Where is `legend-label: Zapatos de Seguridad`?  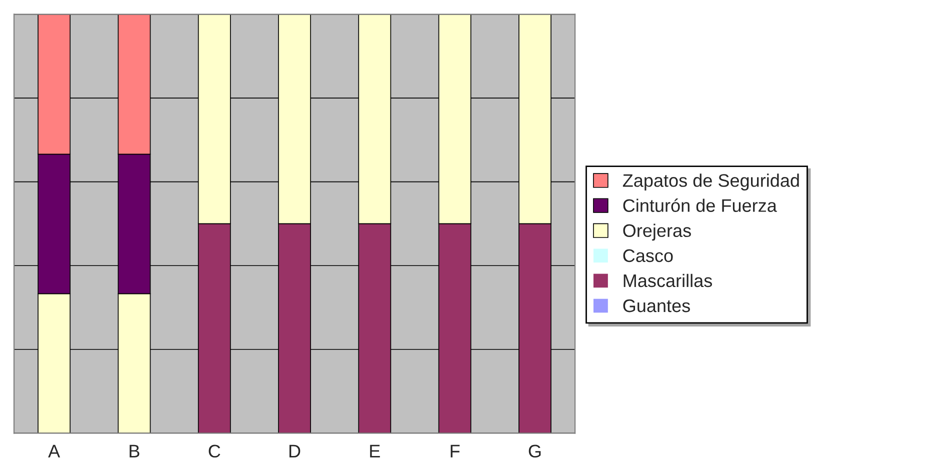
legend-label: Zapatos de Seguridad is located at coordinates (710, 182).